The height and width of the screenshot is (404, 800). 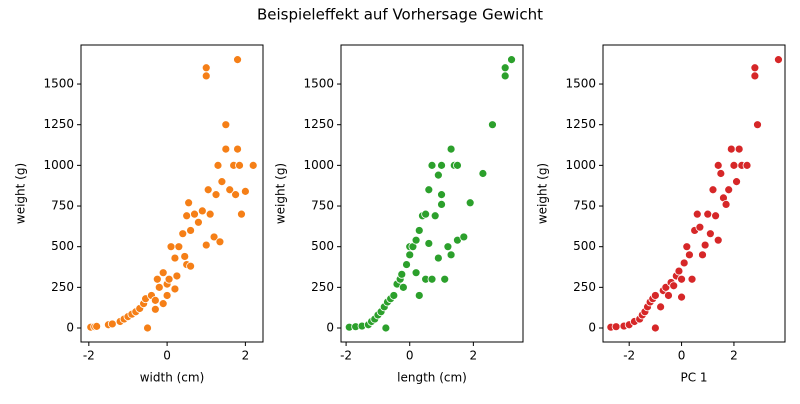 What do you see at coordinates (400, 15) in the screenshot?
I see `chart-title: Beispieleffekt auf Vorhersage Gewicht` at bounding box center [400, 15].